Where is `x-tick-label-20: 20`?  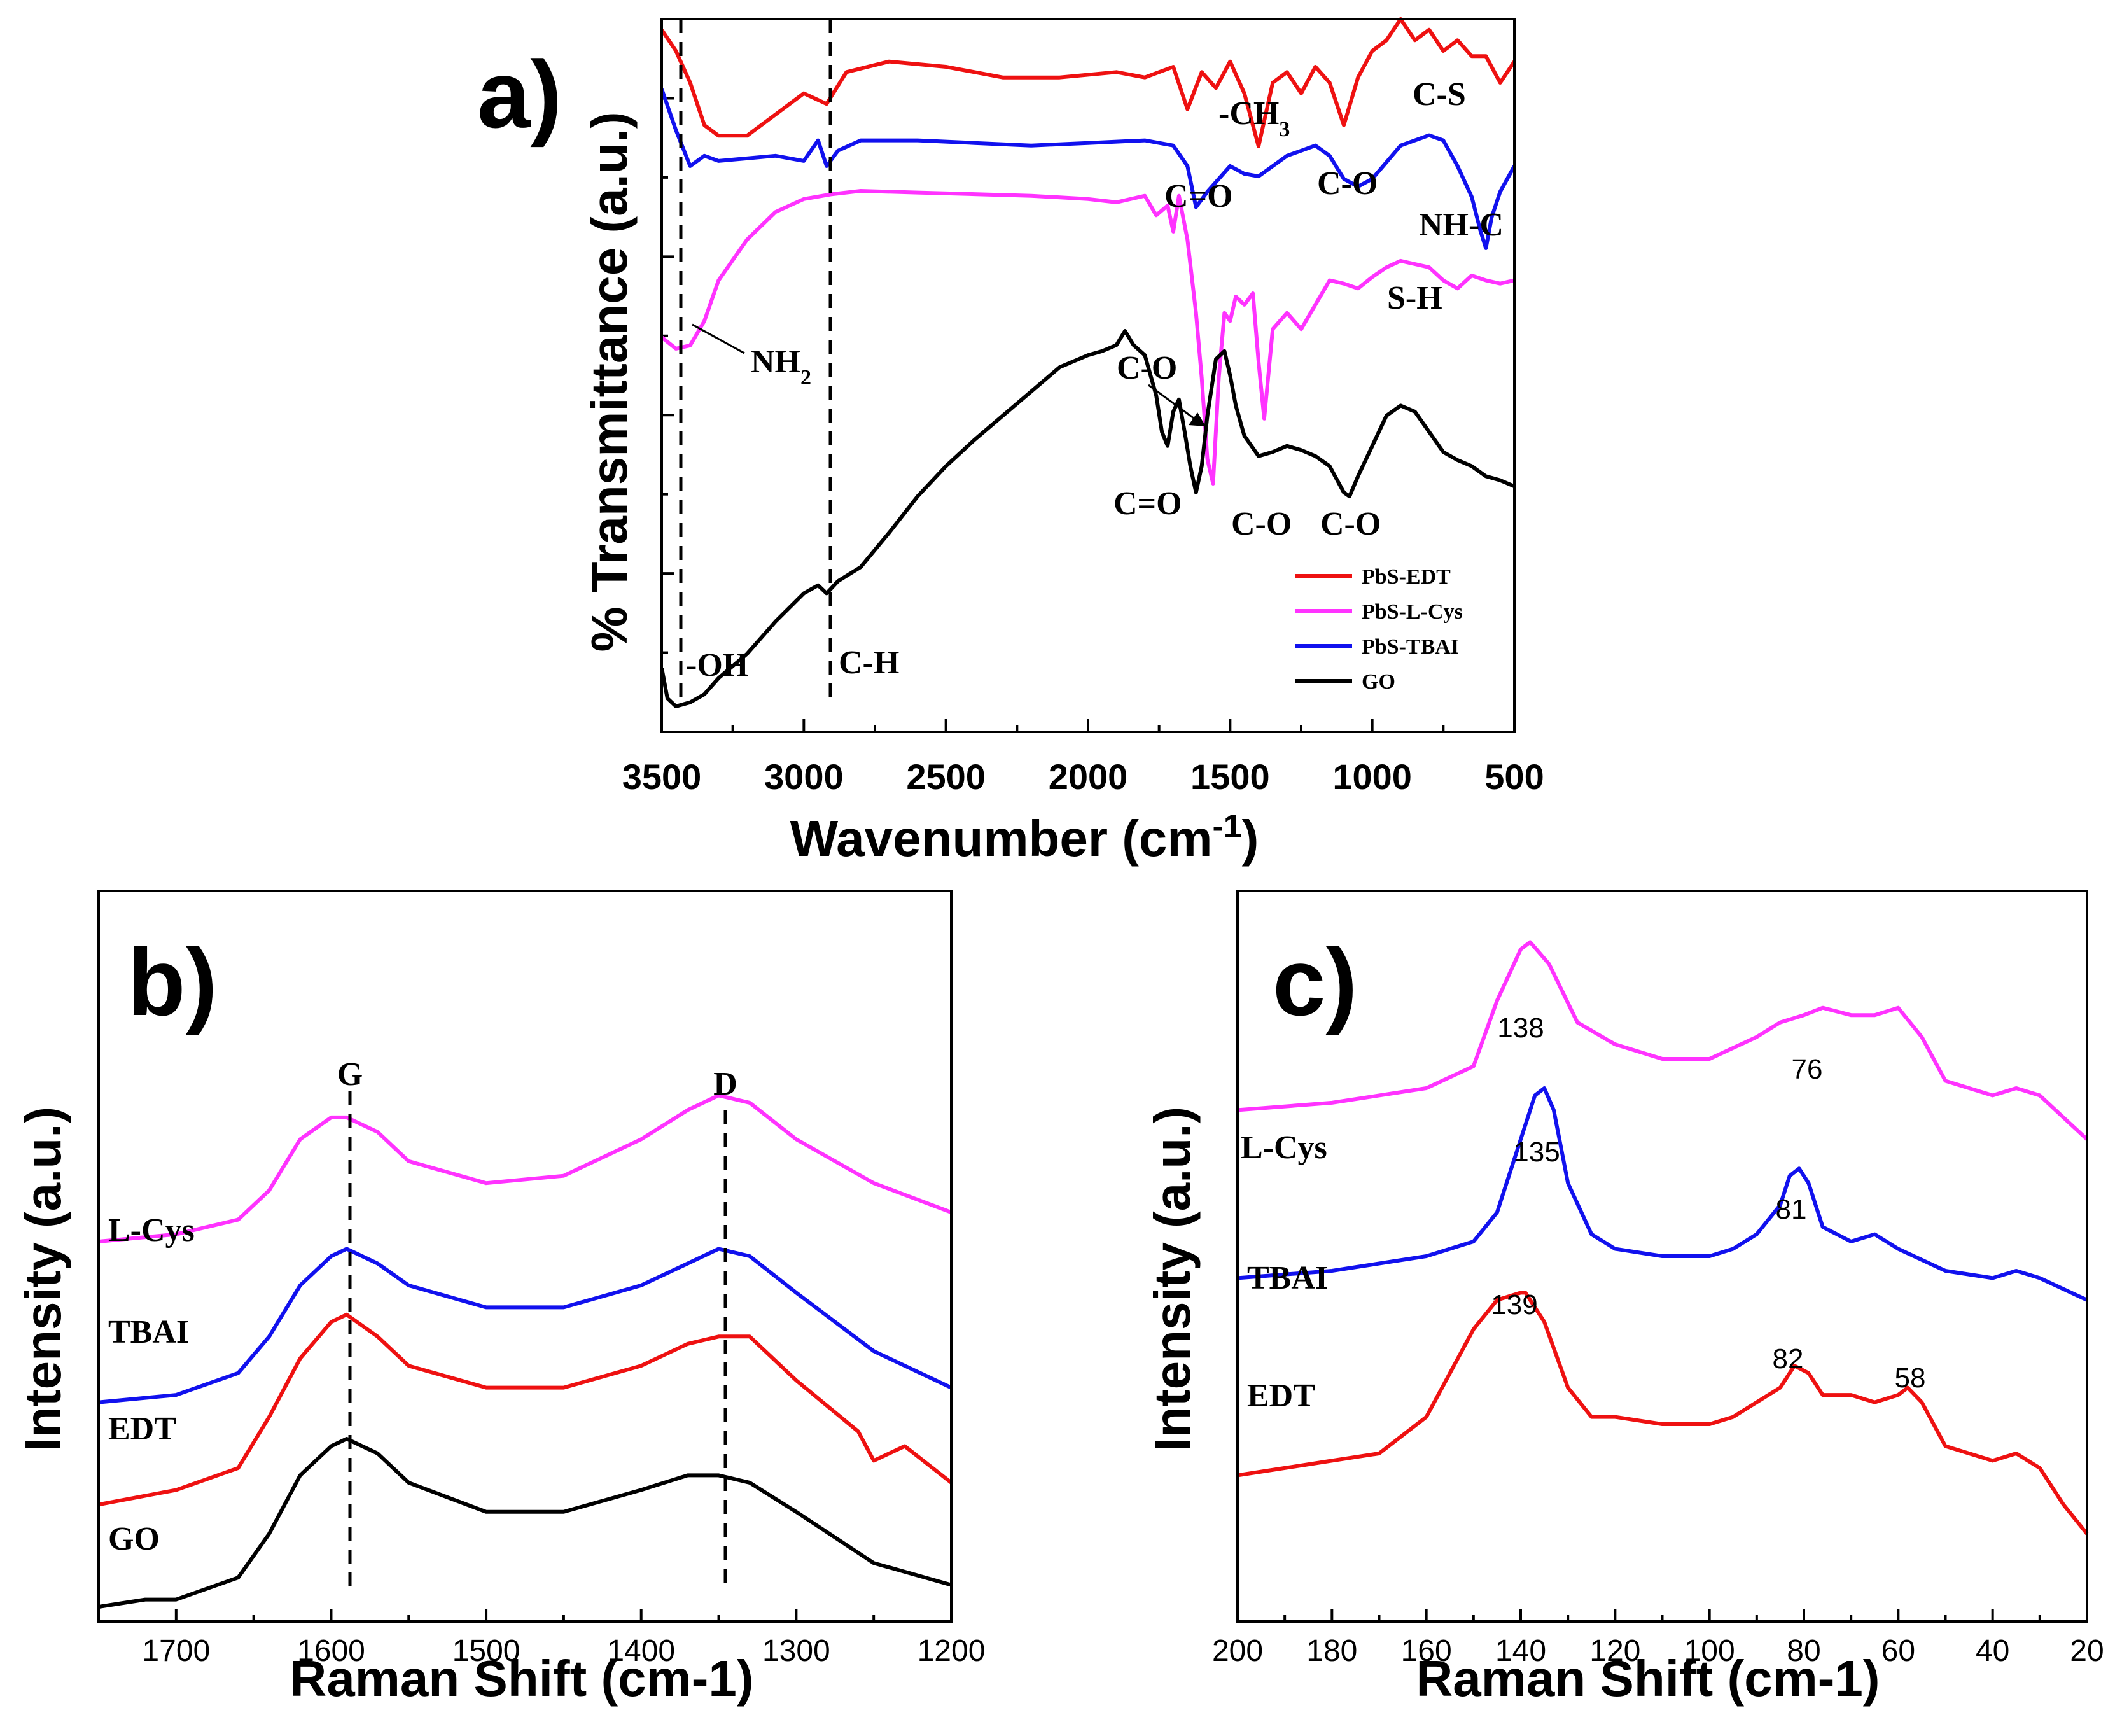
x-tick-label-20: 20 is located at coordinates (2087, 1651).